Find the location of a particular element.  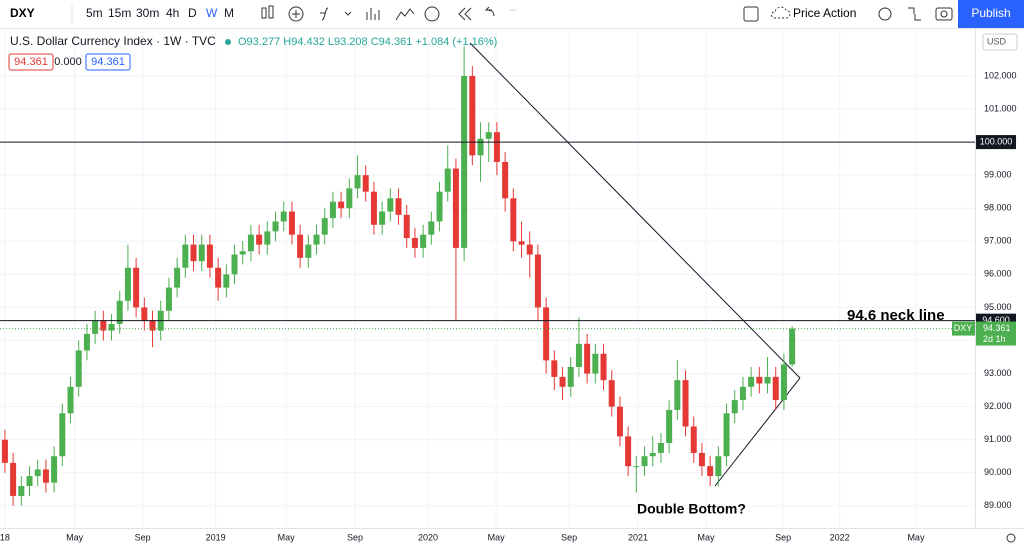

settings-icon is located at coordinates (1011, 538).